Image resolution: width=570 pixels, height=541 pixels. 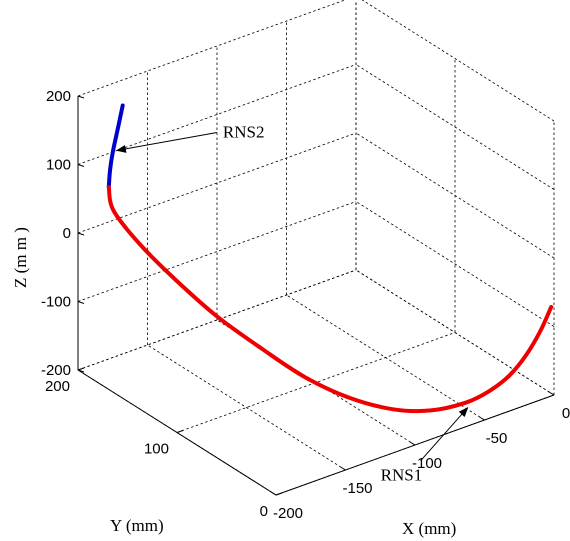 I want to click on x-tick-label: -150, so click(x=357, y=488).